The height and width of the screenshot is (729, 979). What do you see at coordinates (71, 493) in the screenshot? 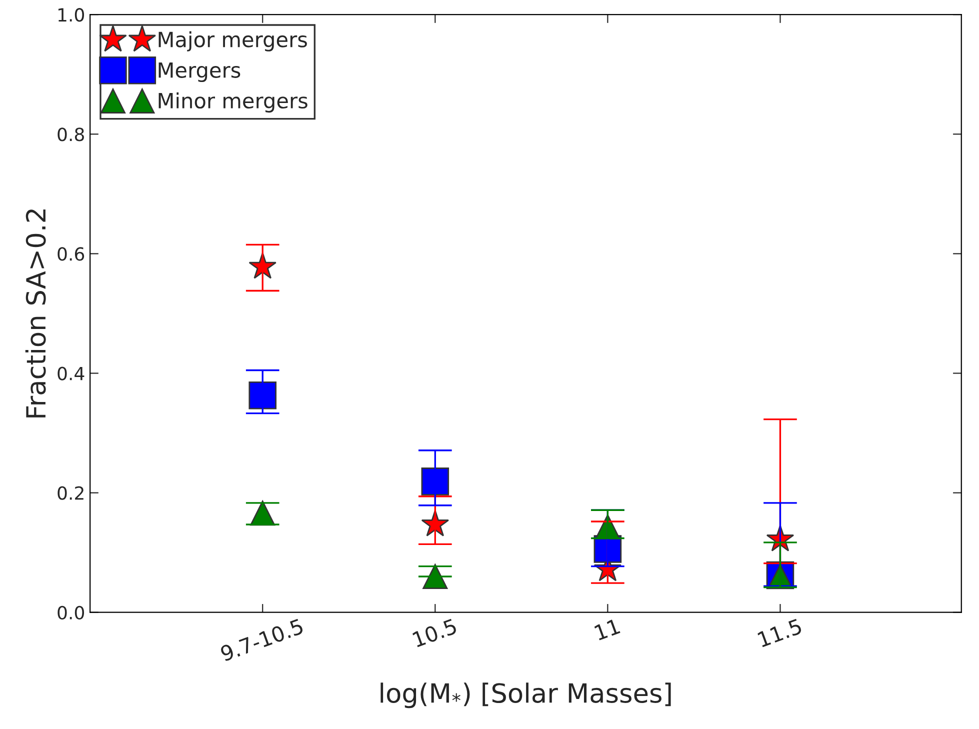
I see `y-tick-label: 0.2` at bounding box center [71, 493].